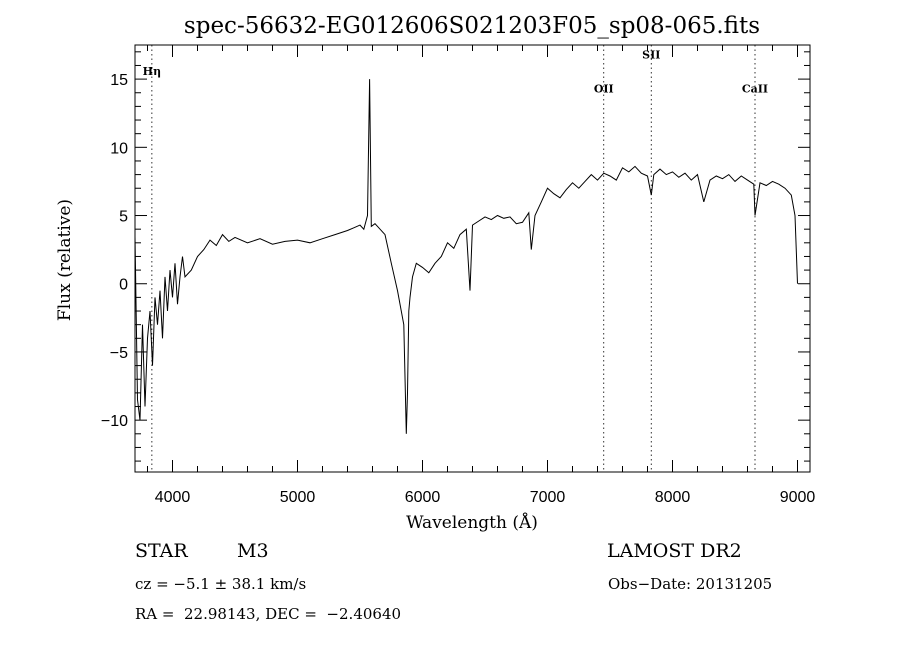  I want to click on x-tick-label-3: 7000, so click(548, 497).